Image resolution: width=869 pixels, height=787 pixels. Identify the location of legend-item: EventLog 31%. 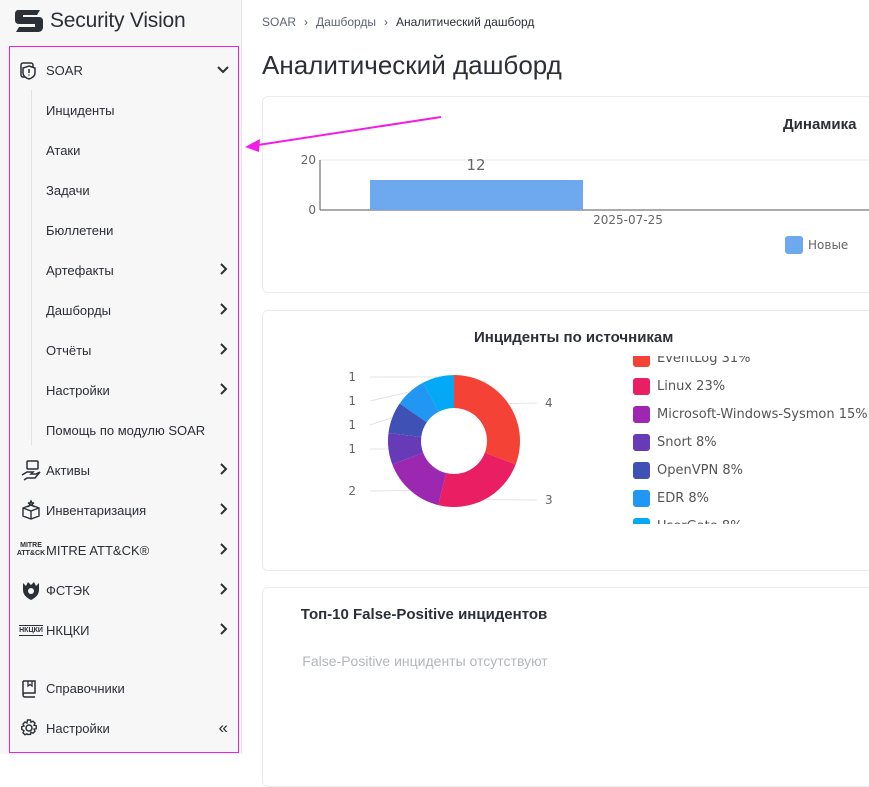
(692, 361).